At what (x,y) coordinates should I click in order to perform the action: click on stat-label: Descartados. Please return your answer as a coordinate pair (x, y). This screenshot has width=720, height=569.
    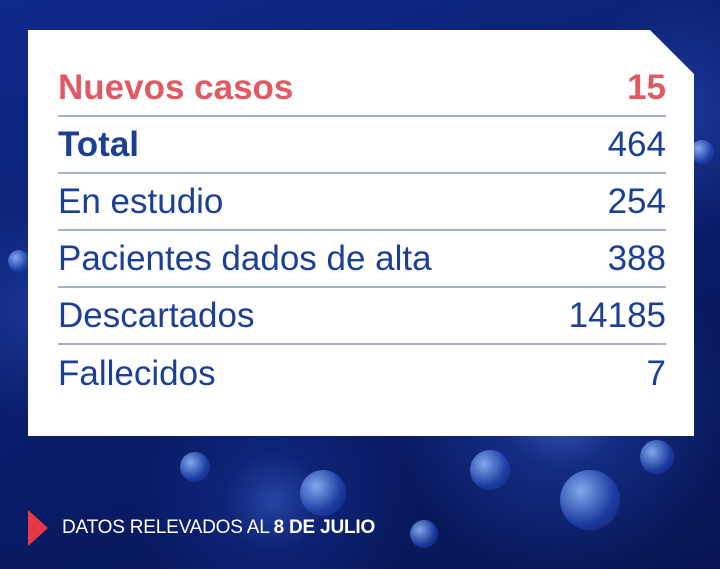
    Looking at the image, I should click on (156, 315).